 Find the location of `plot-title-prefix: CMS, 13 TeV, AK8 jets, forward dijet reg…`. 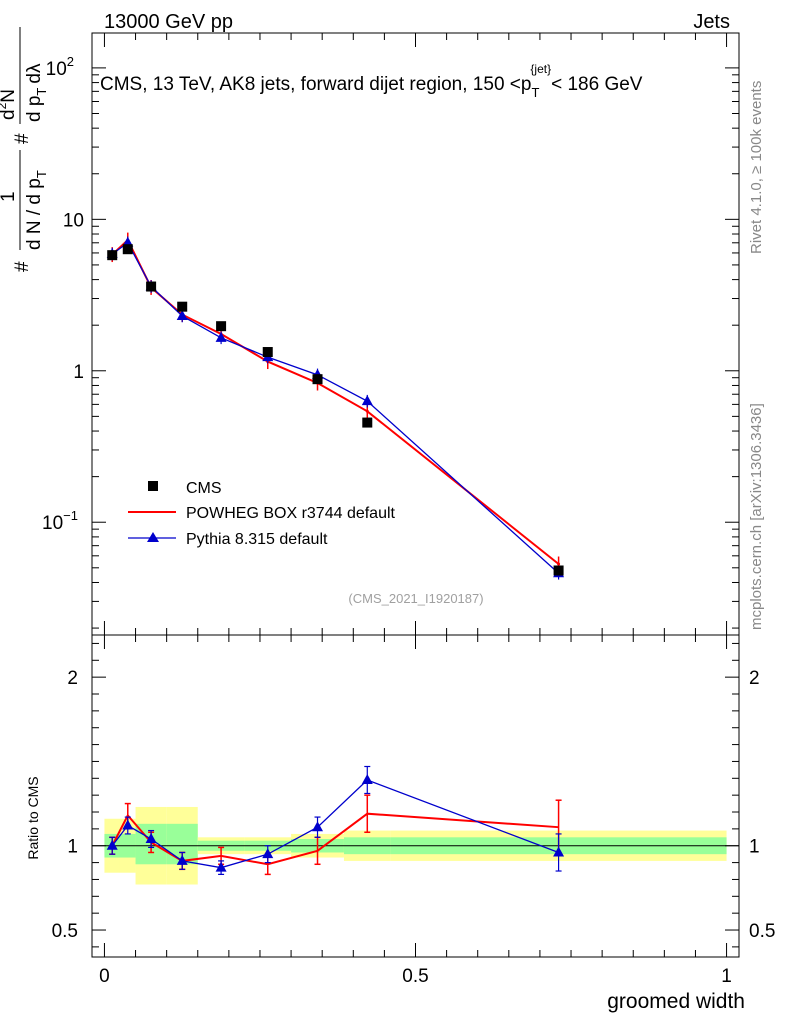

plot-title-prefix: CMS, 13 TeV, AK8 jets, forward dijet reg… is located at coordinates (315, 84).